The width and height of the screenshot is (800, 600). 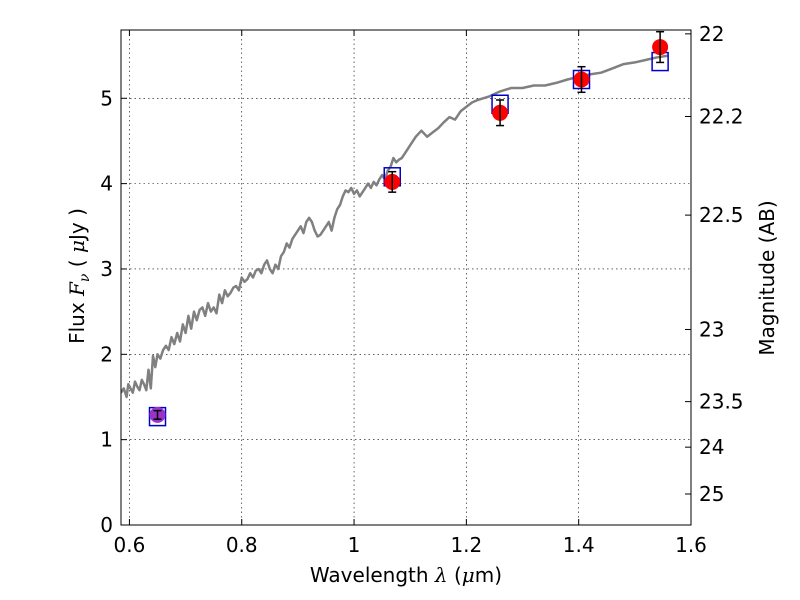 What do you see at coordinates (79, 276) in the screenshot?
I see `y-axis-label: Flux Fν ( μJy )` at bounding box center [79, 276].